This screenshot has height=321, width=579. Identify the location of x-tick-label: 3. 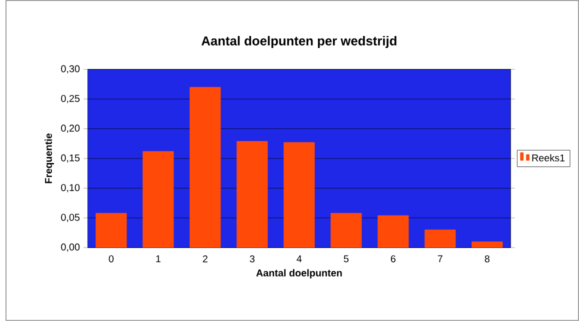
(252, 258).